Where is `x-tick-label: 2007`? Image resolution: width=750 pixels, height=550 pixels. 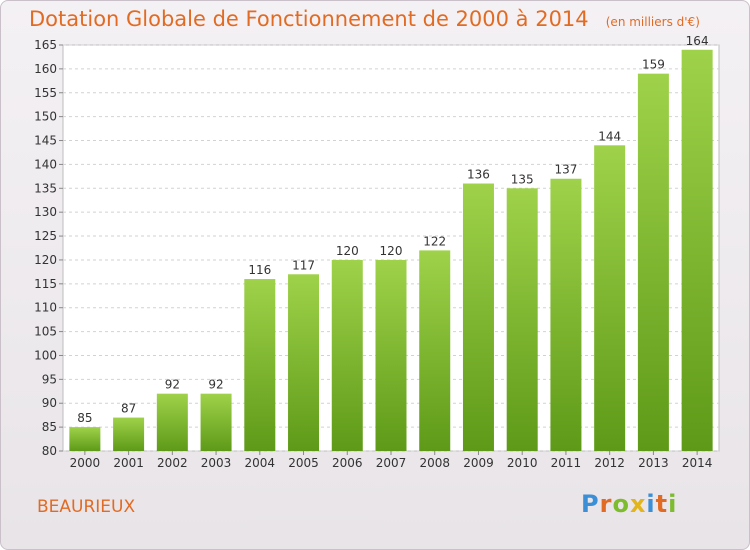
x-tick-label: 2007 is located at coordinates (391, 463).